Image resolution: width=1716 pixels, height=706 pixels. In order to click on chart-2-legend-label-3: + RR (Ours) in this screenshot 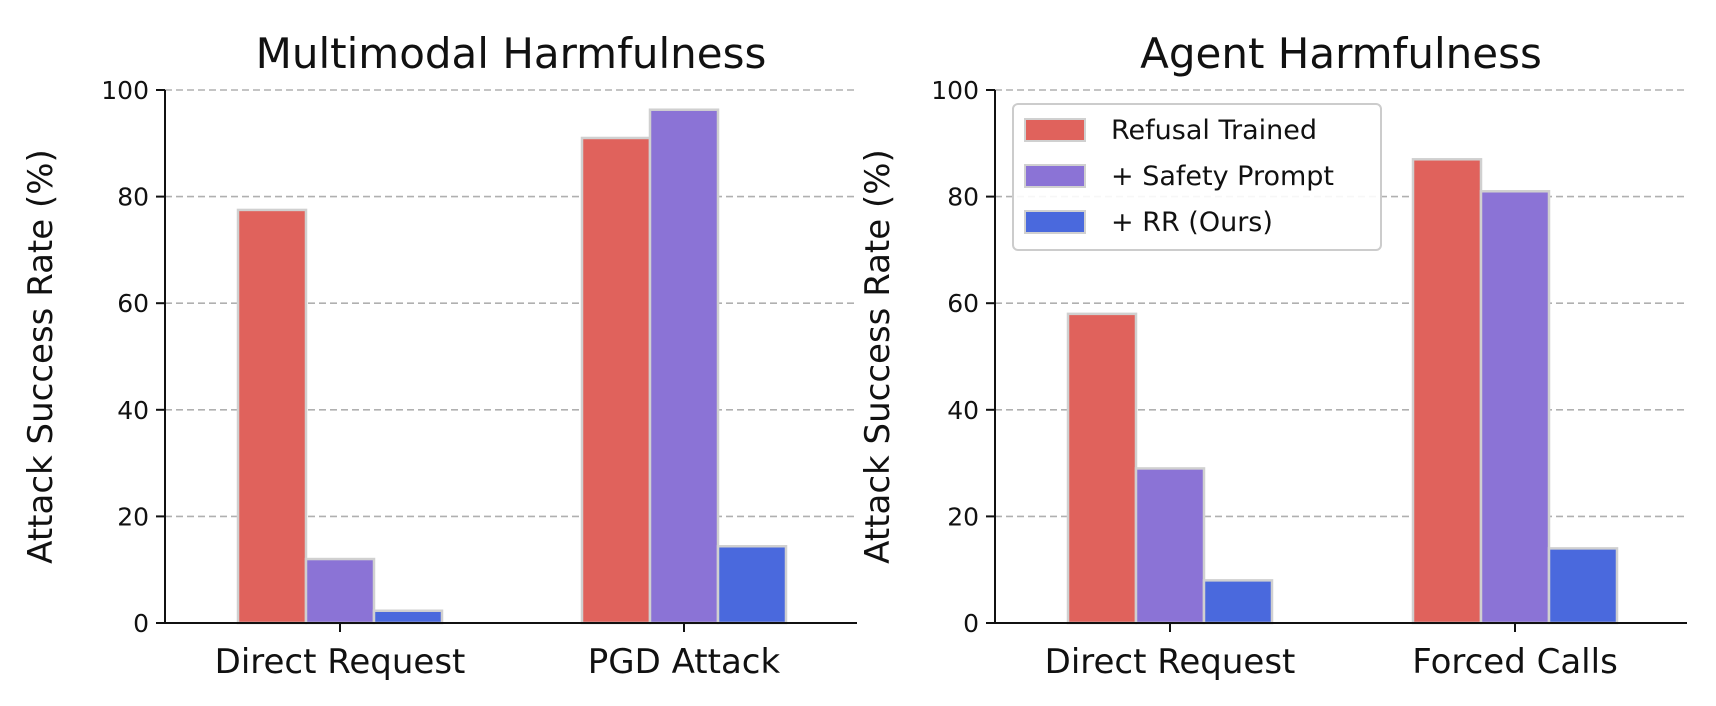, I will do `click(1192, 222)`.